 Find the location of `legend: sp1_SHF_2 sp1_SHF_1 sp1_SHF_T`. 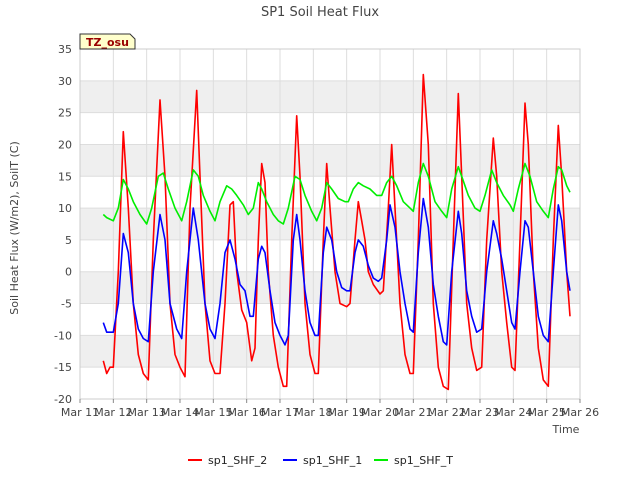

legend: sp1_SHF_2 sp1_SHF_1 sp1_SHF_T is located at coordinates (320, 460).